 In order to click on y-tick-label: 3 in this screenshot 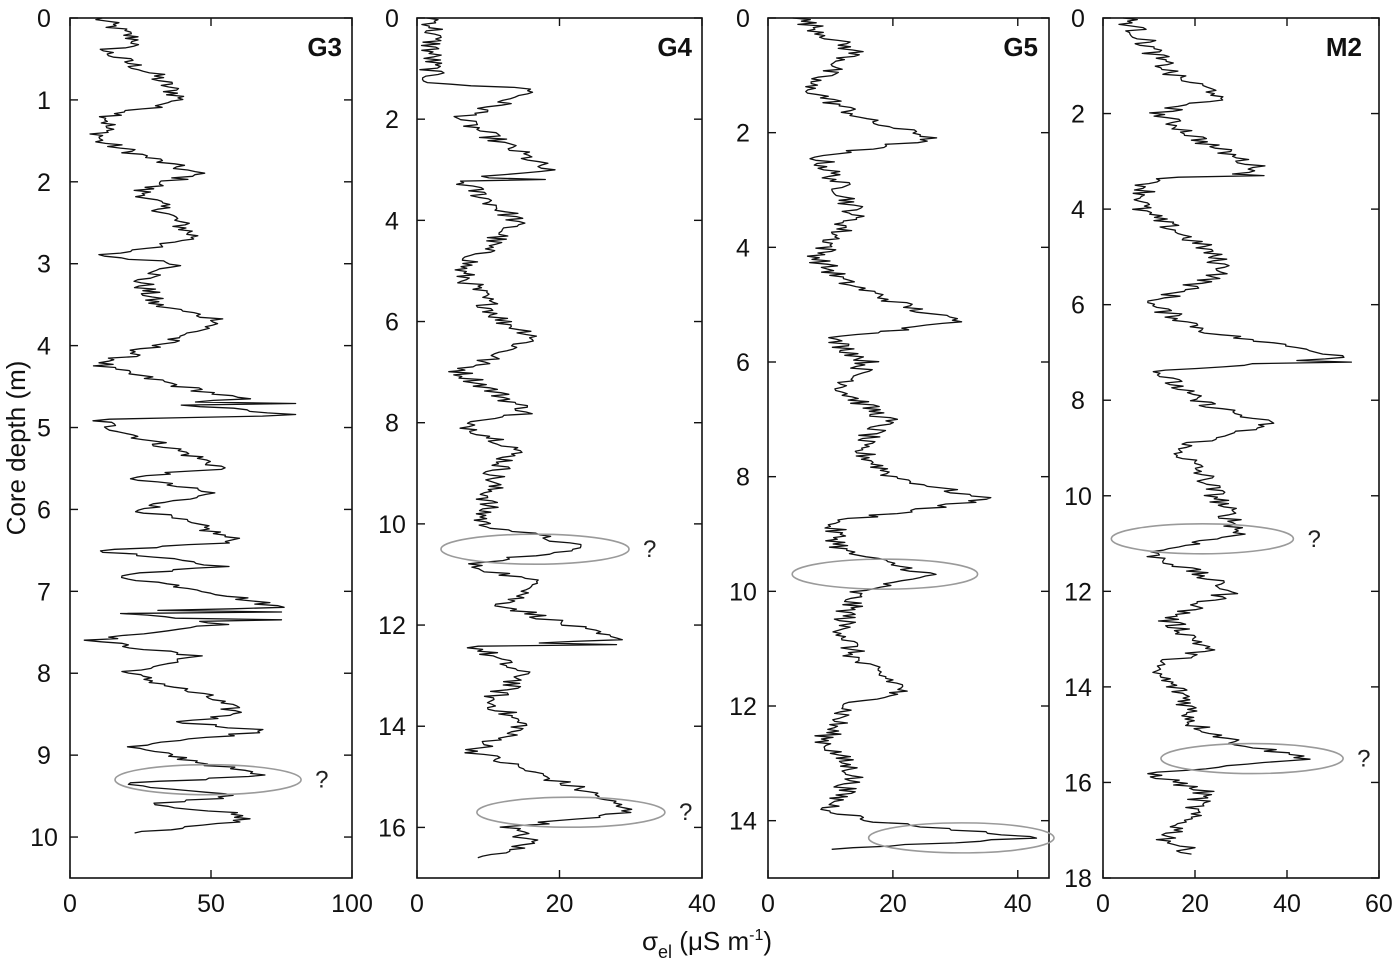, I will do `click(44, 265)`.